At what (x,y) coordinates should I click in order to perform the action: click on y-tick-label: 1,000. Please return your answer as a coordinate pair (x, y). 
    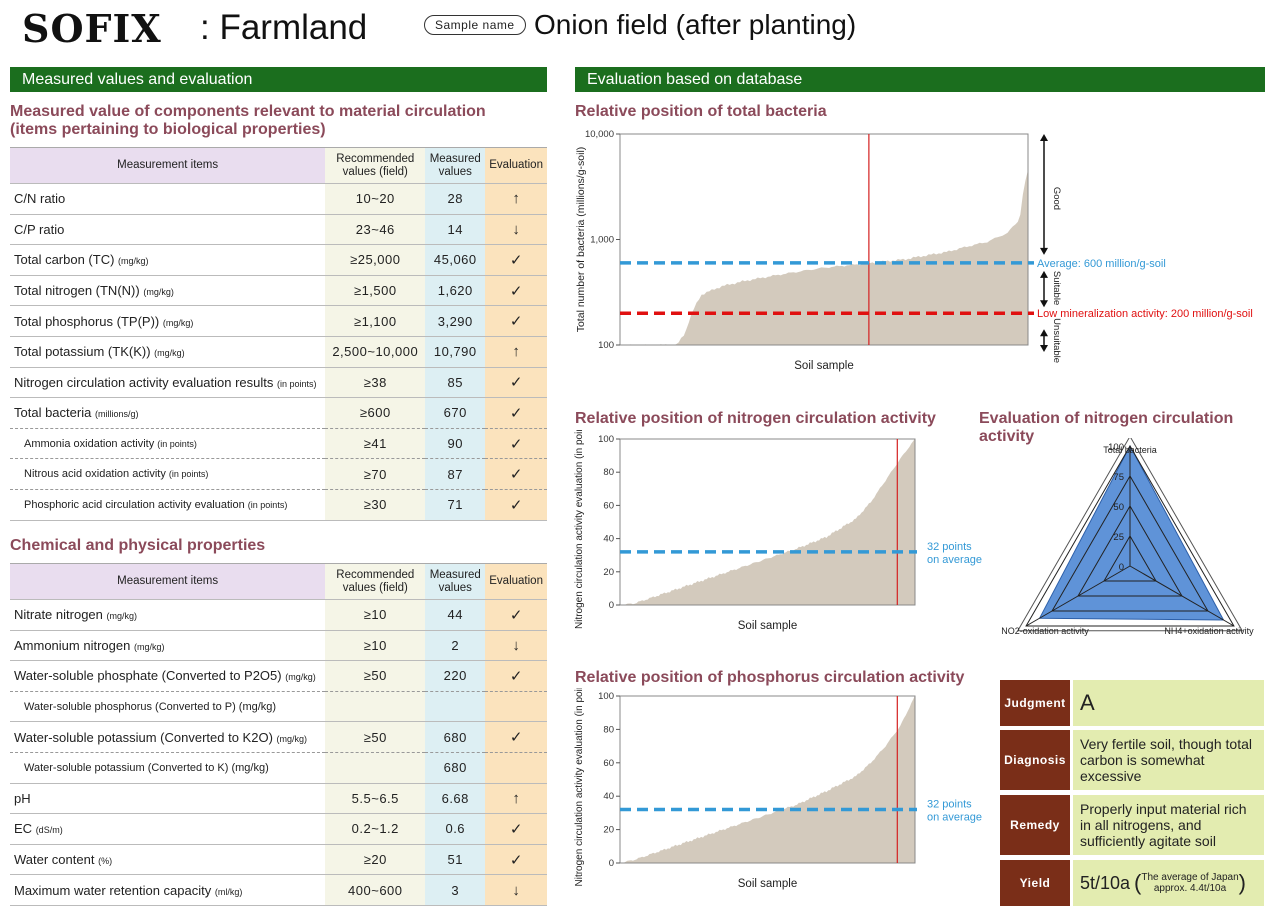
    Looking at the image, I should click on (602, 240).